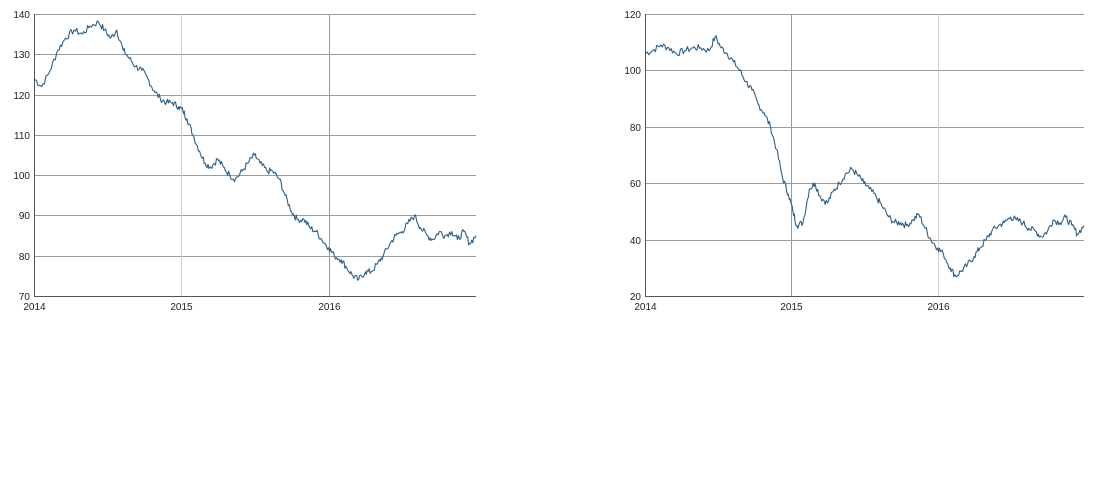  What do you see at coordinates (181, 307) in the screenshot?
I see `left-x-tick-label: 2015` at bounding box center [181, 307].